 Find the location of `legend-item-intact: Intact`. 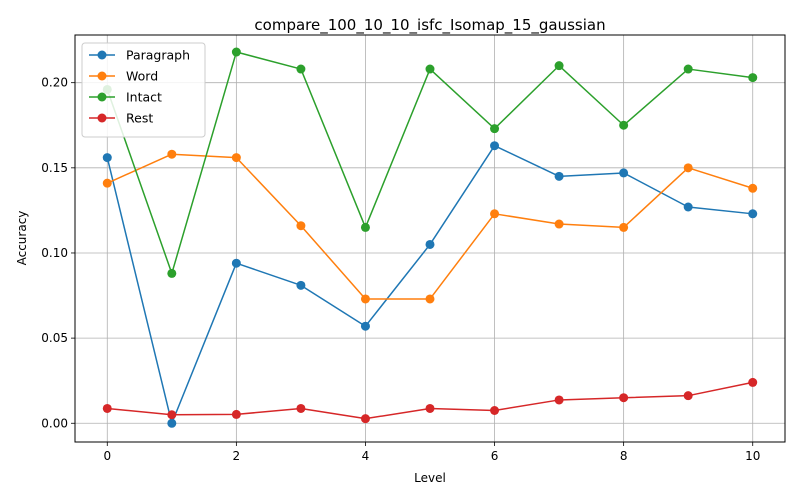

legend-item-intact: Intact is located at coordinates (125, 97).